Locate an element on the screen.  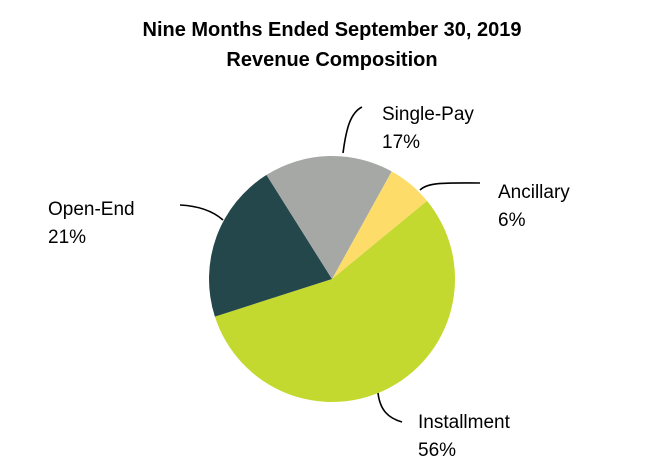
pie-slice-ancillary is located at coordinates (380, 225).